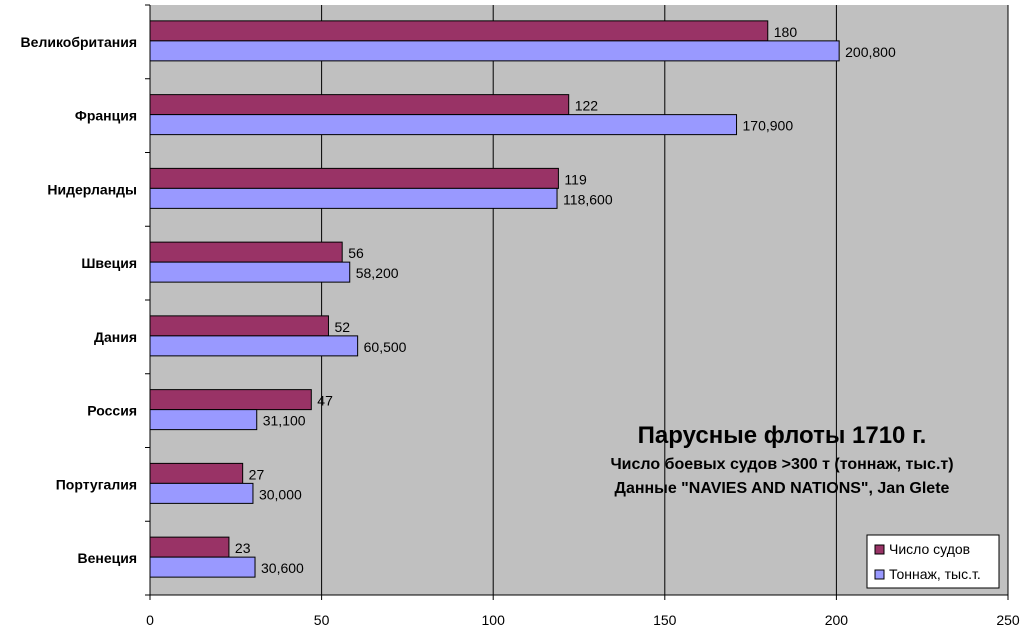 The width and height of the screenshot is (1024, 637). Describe the element at coordinates (282, 568) in the screenshot. I see `data-label-tonnage: 30,600` at that location.